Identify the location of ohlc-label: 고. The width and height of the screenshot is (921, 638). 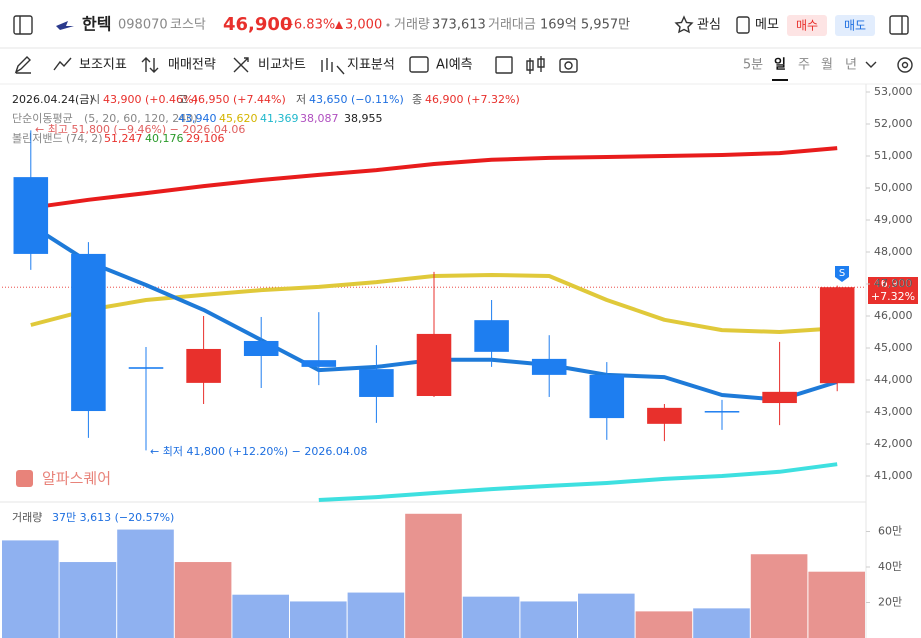
(183, 99).